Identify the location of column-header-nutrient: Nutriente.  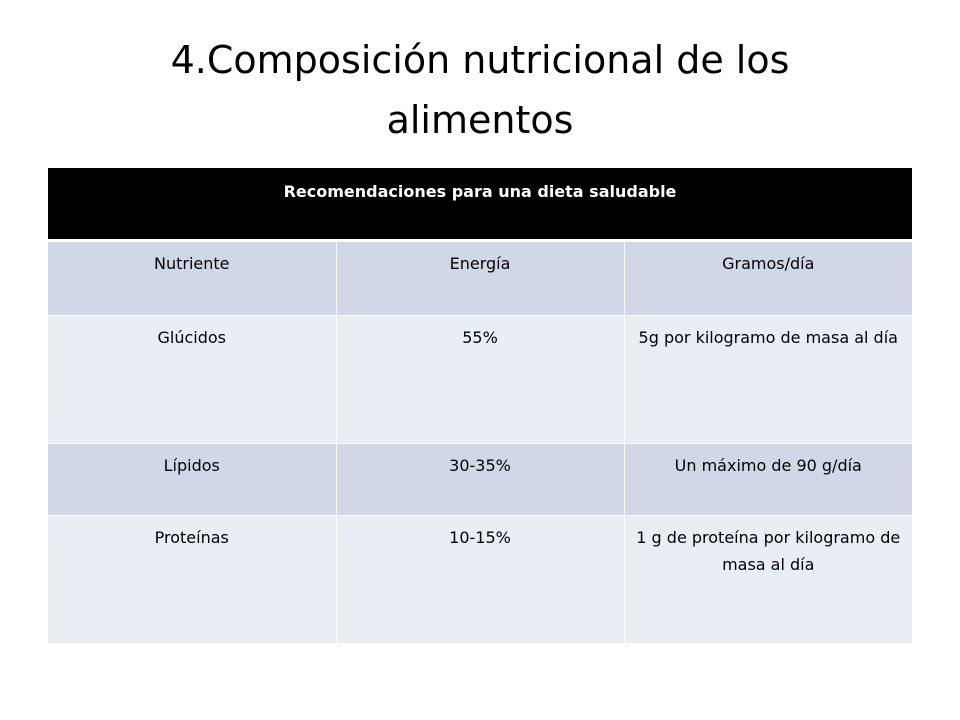
(192, 277).